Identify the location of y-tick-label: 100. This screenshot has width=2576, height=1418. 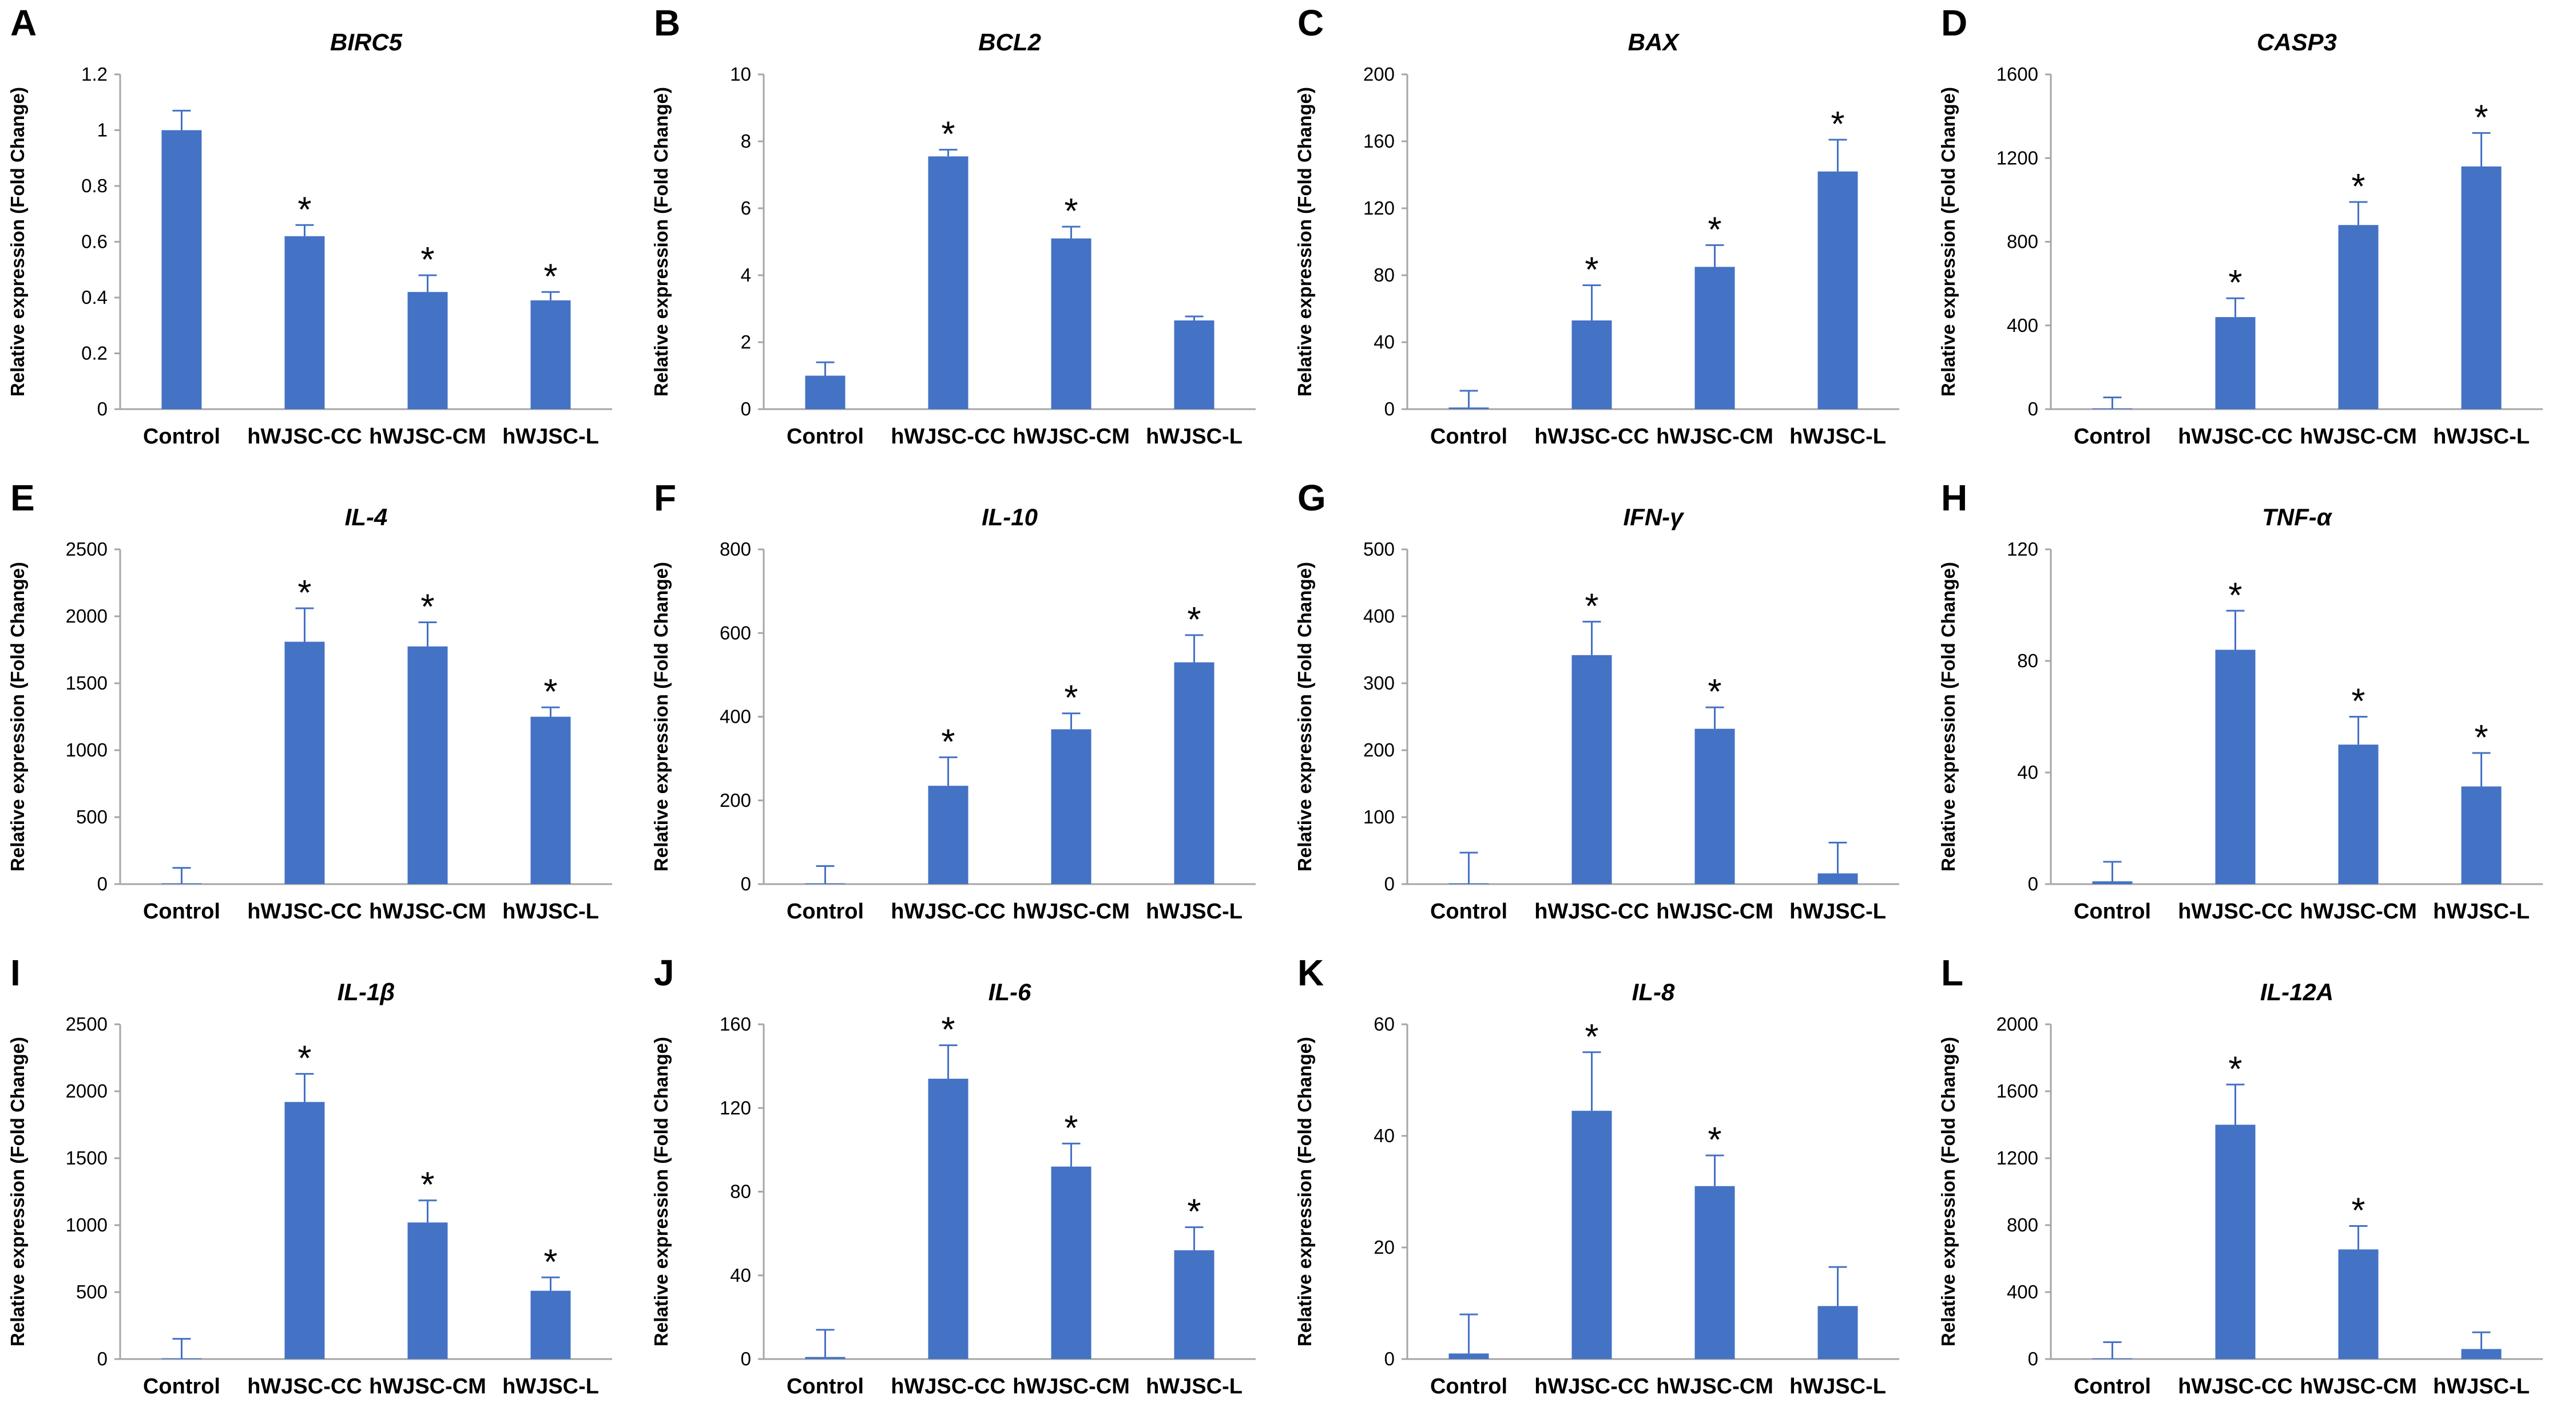
(1379, 816).